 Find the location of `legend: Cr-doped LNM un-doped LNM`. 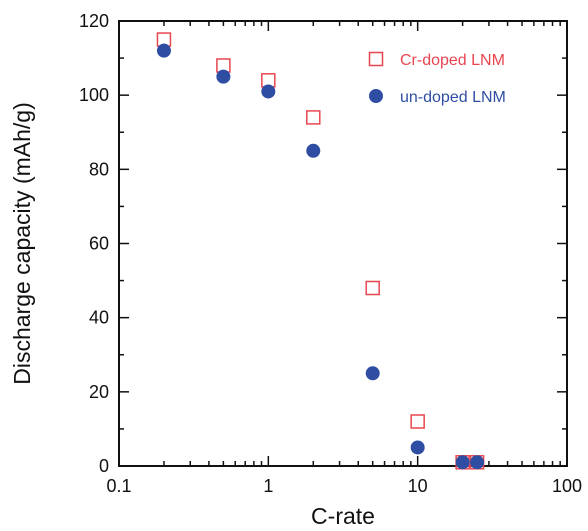

legend: Cr-doped LNM un-doped LNM is located at coordinates (437, 78).